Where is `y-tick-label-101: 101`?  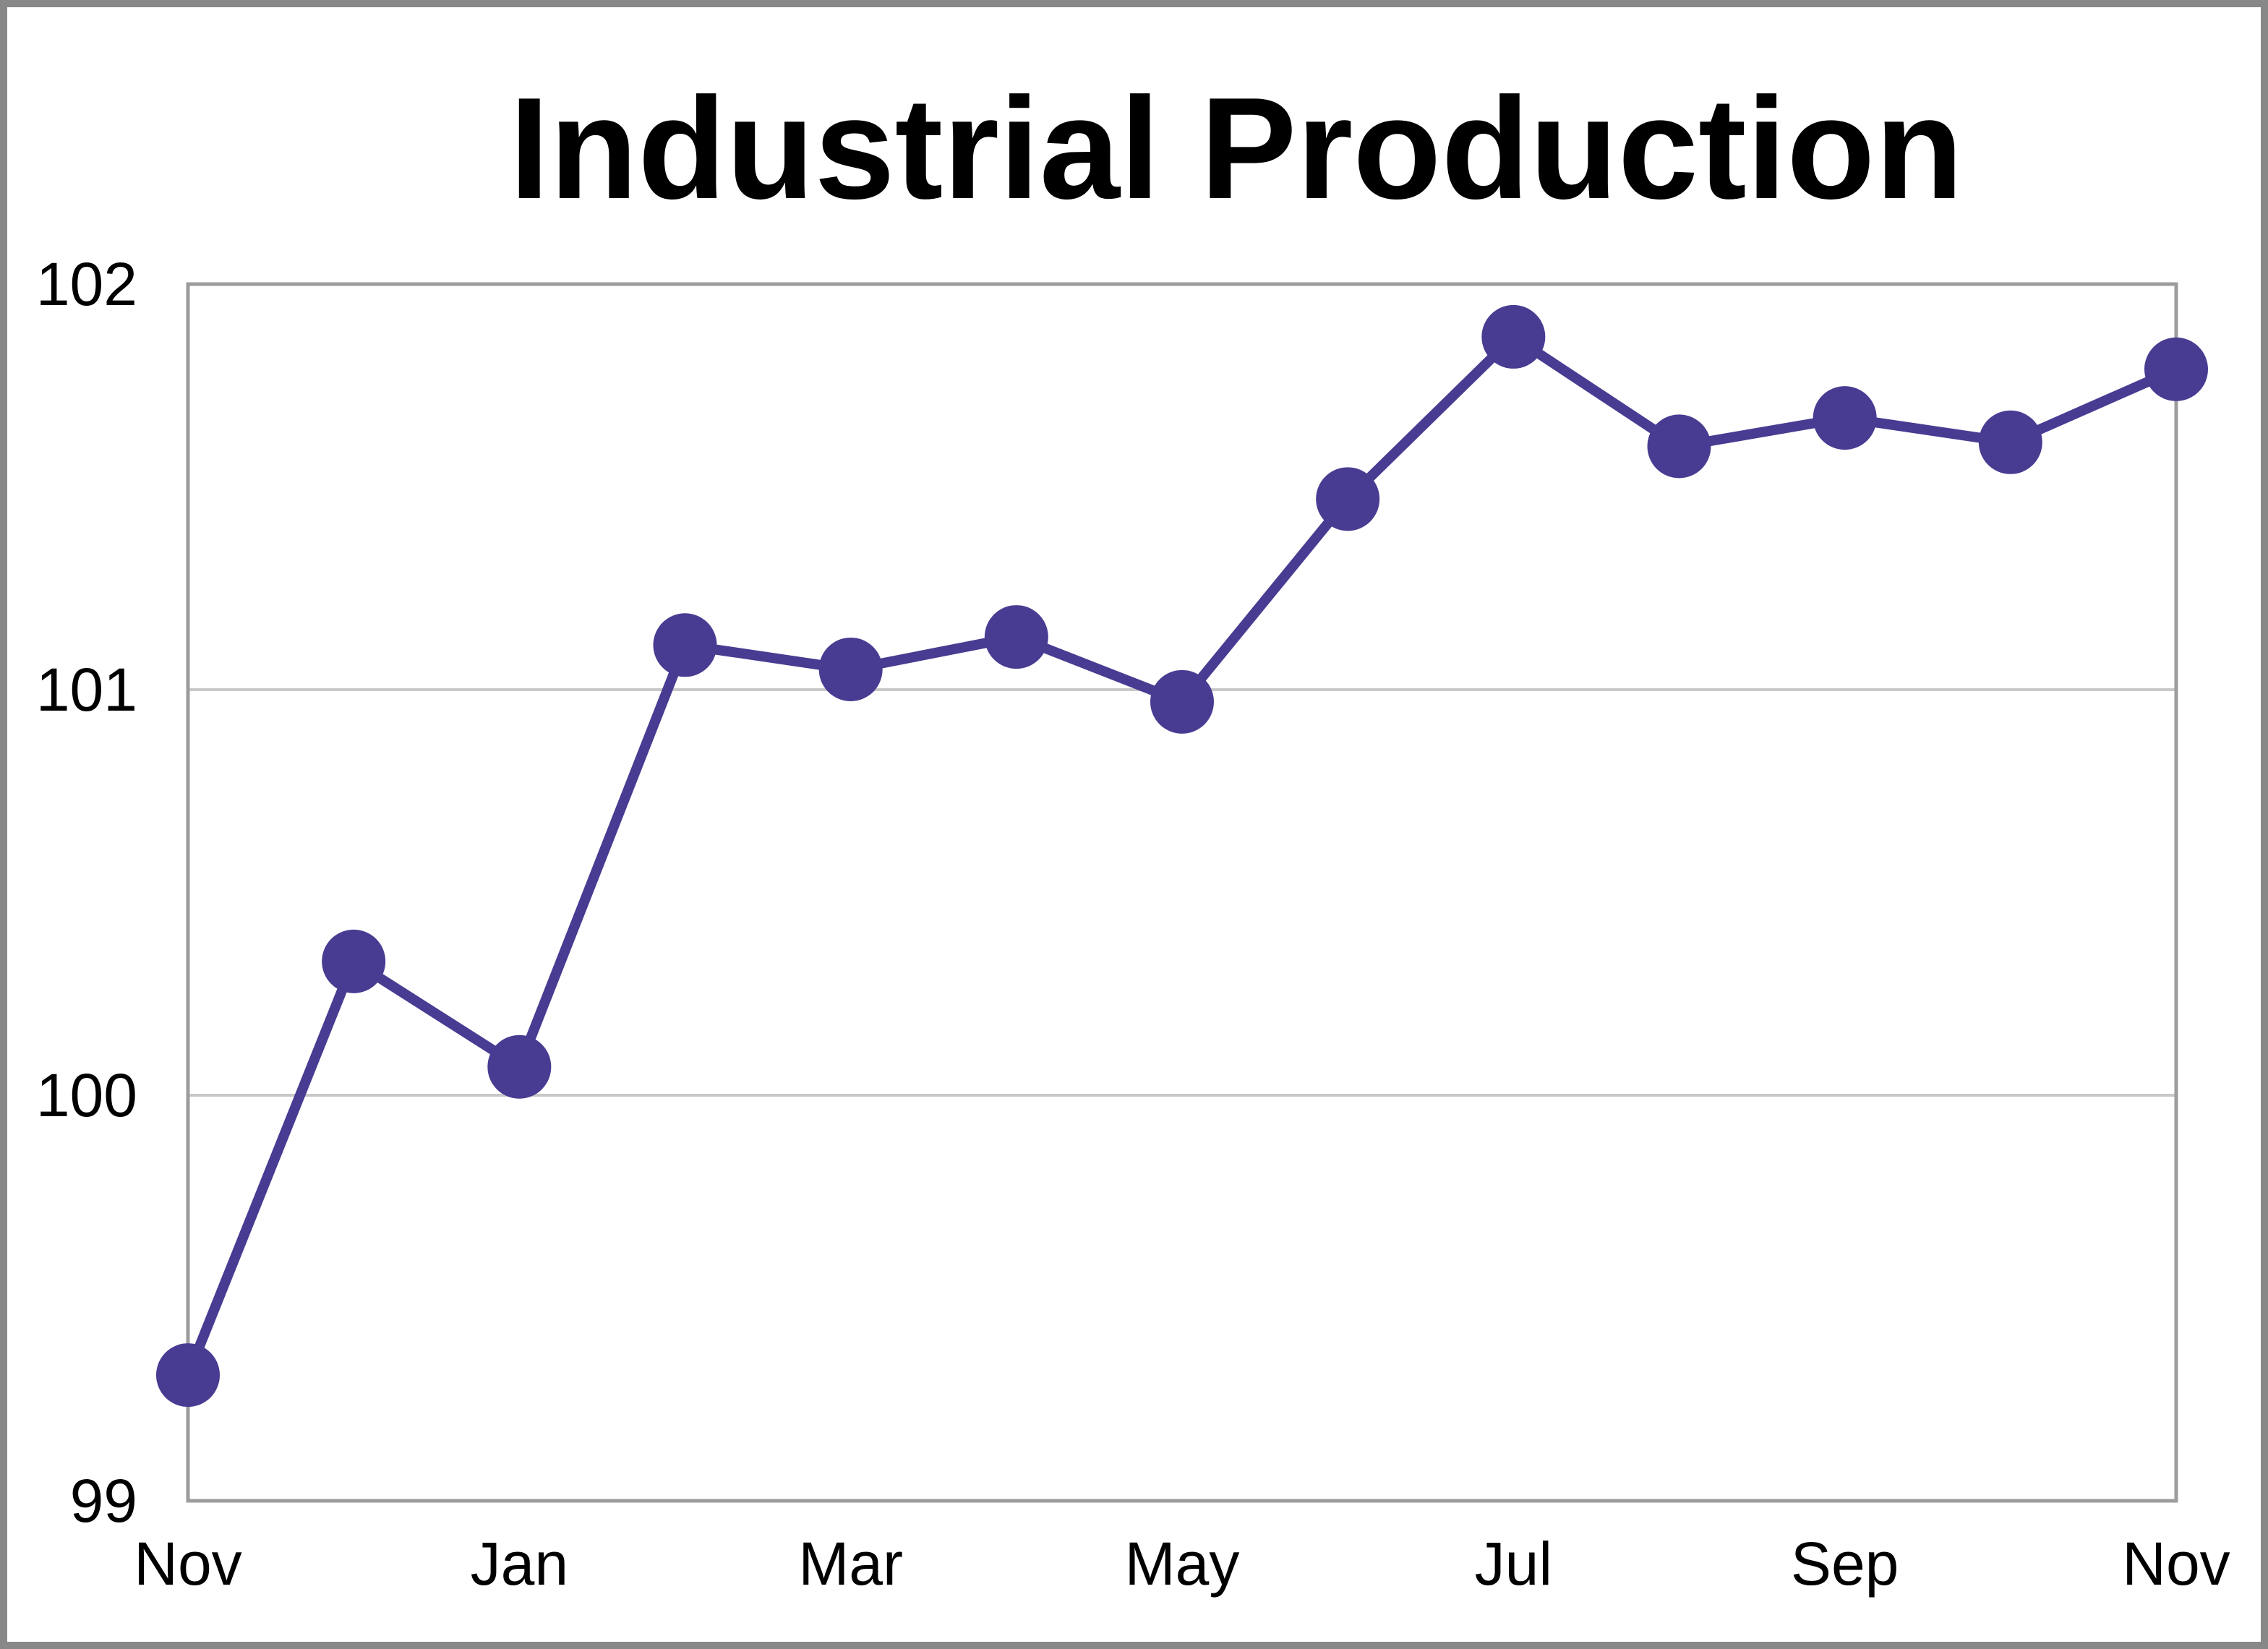 y-tick-label-101: 101 is located at coordinates (86, 690).